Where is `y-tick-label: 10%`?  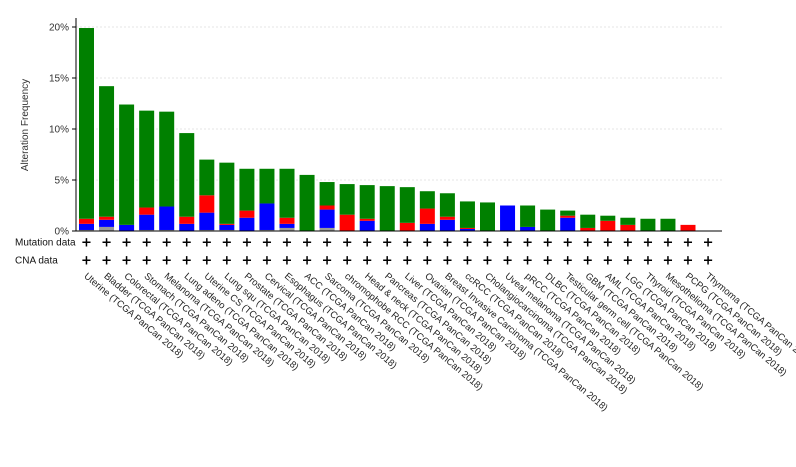
y-tick-label: 10% is located at coordinates (59, 130).